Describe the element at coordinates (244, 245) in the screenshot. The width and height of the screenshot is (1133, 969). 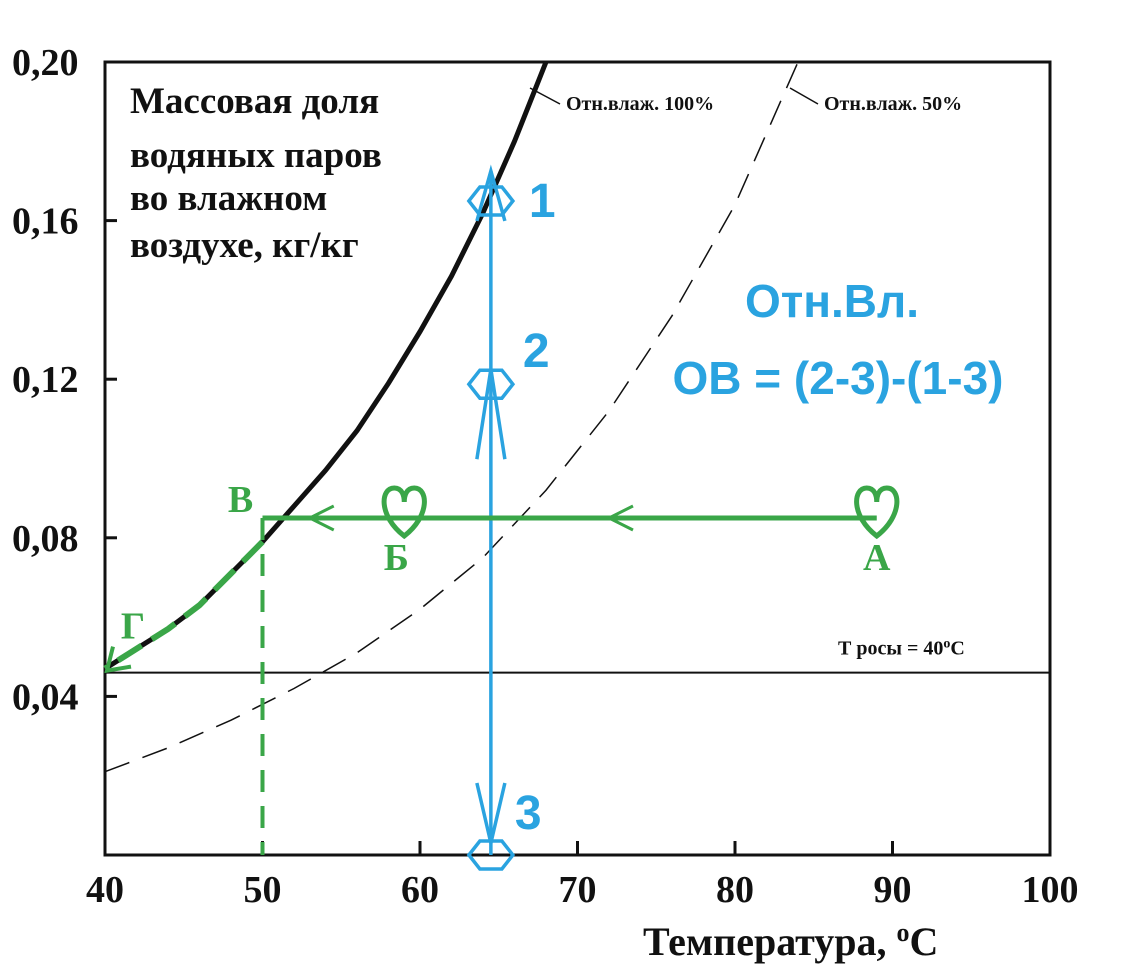
I see `y-title-line-4: воздухе, кг/кг` at that location.